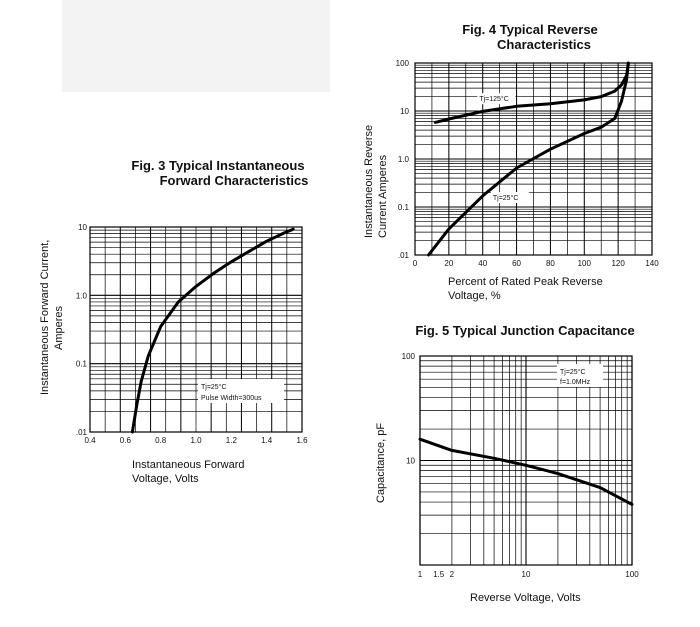 This screenshot has height=627, width=700. Describe the element at coordinates (404, 159) in the screenshot. I see `fig4-y-tick: 1.0` at that location.